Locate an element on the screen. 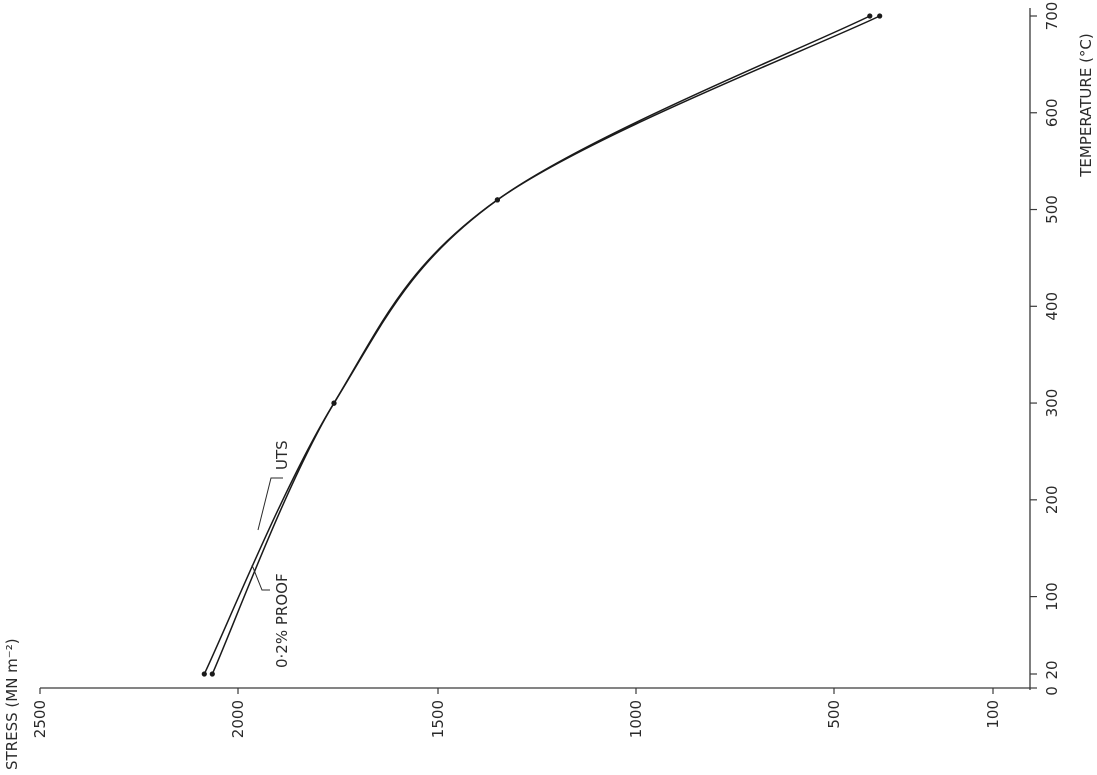 Image resolution: width=1097 pixels, height=775 pixels. temperature-tick-label: 300 is located at coordinates (1052, 403).